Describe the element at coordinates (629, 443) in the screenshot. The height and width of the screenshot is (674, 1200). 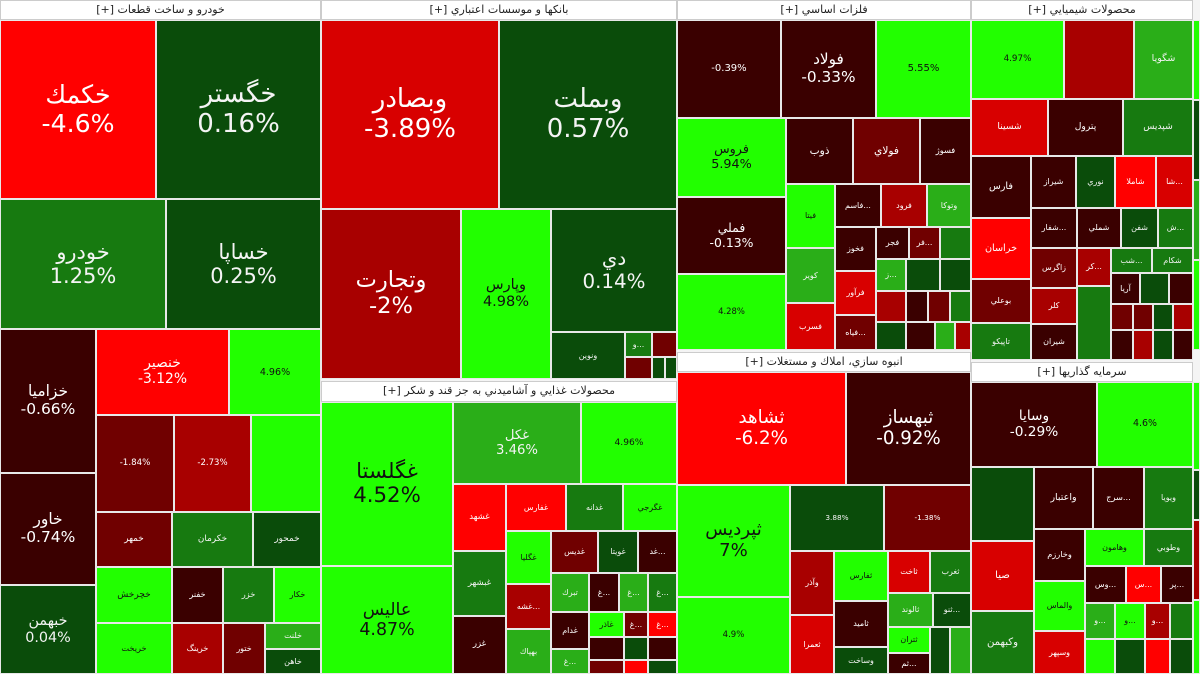
I see `stock-tile: 4.96%` at that location.